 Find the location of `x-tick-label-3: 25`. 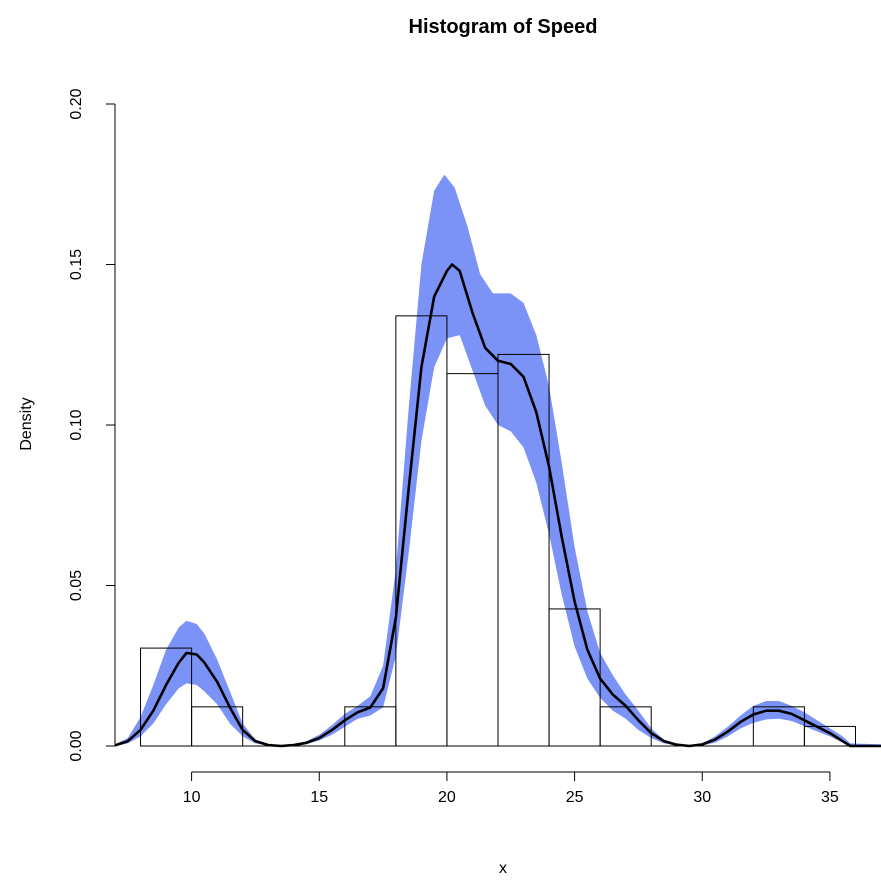

x-tick-label-3: 25 is located at coordinates (575, 797).